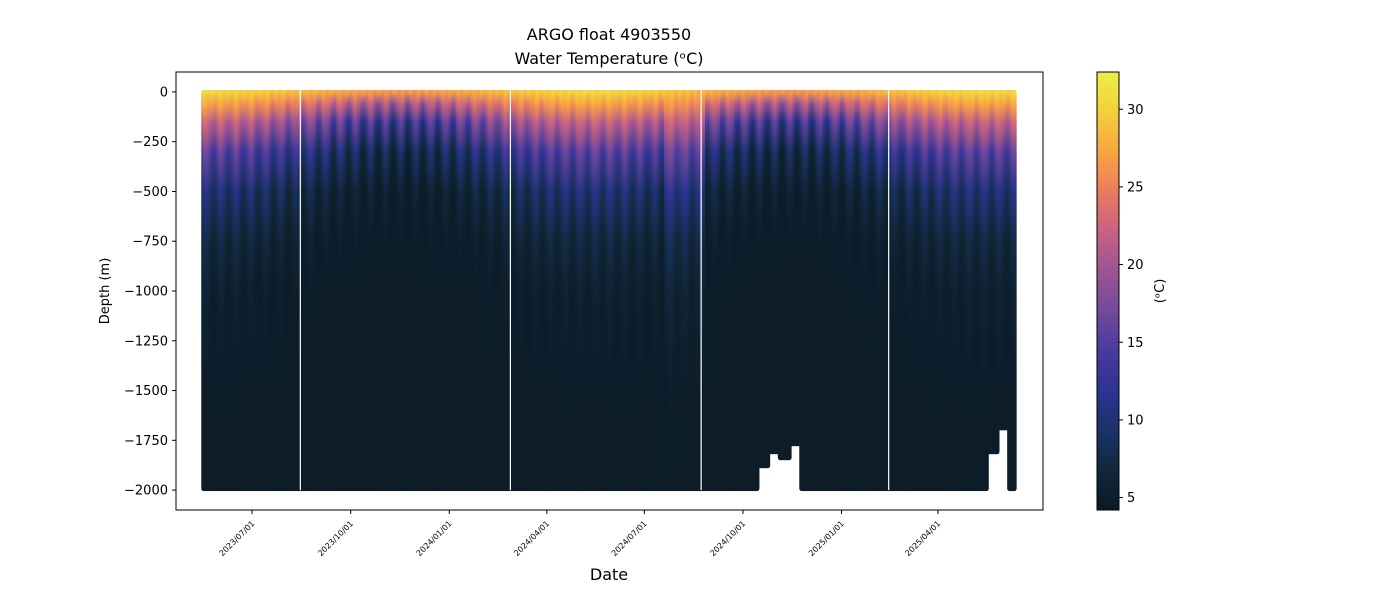  What do you see at coordinates (1135, 265) in the screenshot?
I see `colorbar-tick-label: 20` at bounding box center [1135, 265].